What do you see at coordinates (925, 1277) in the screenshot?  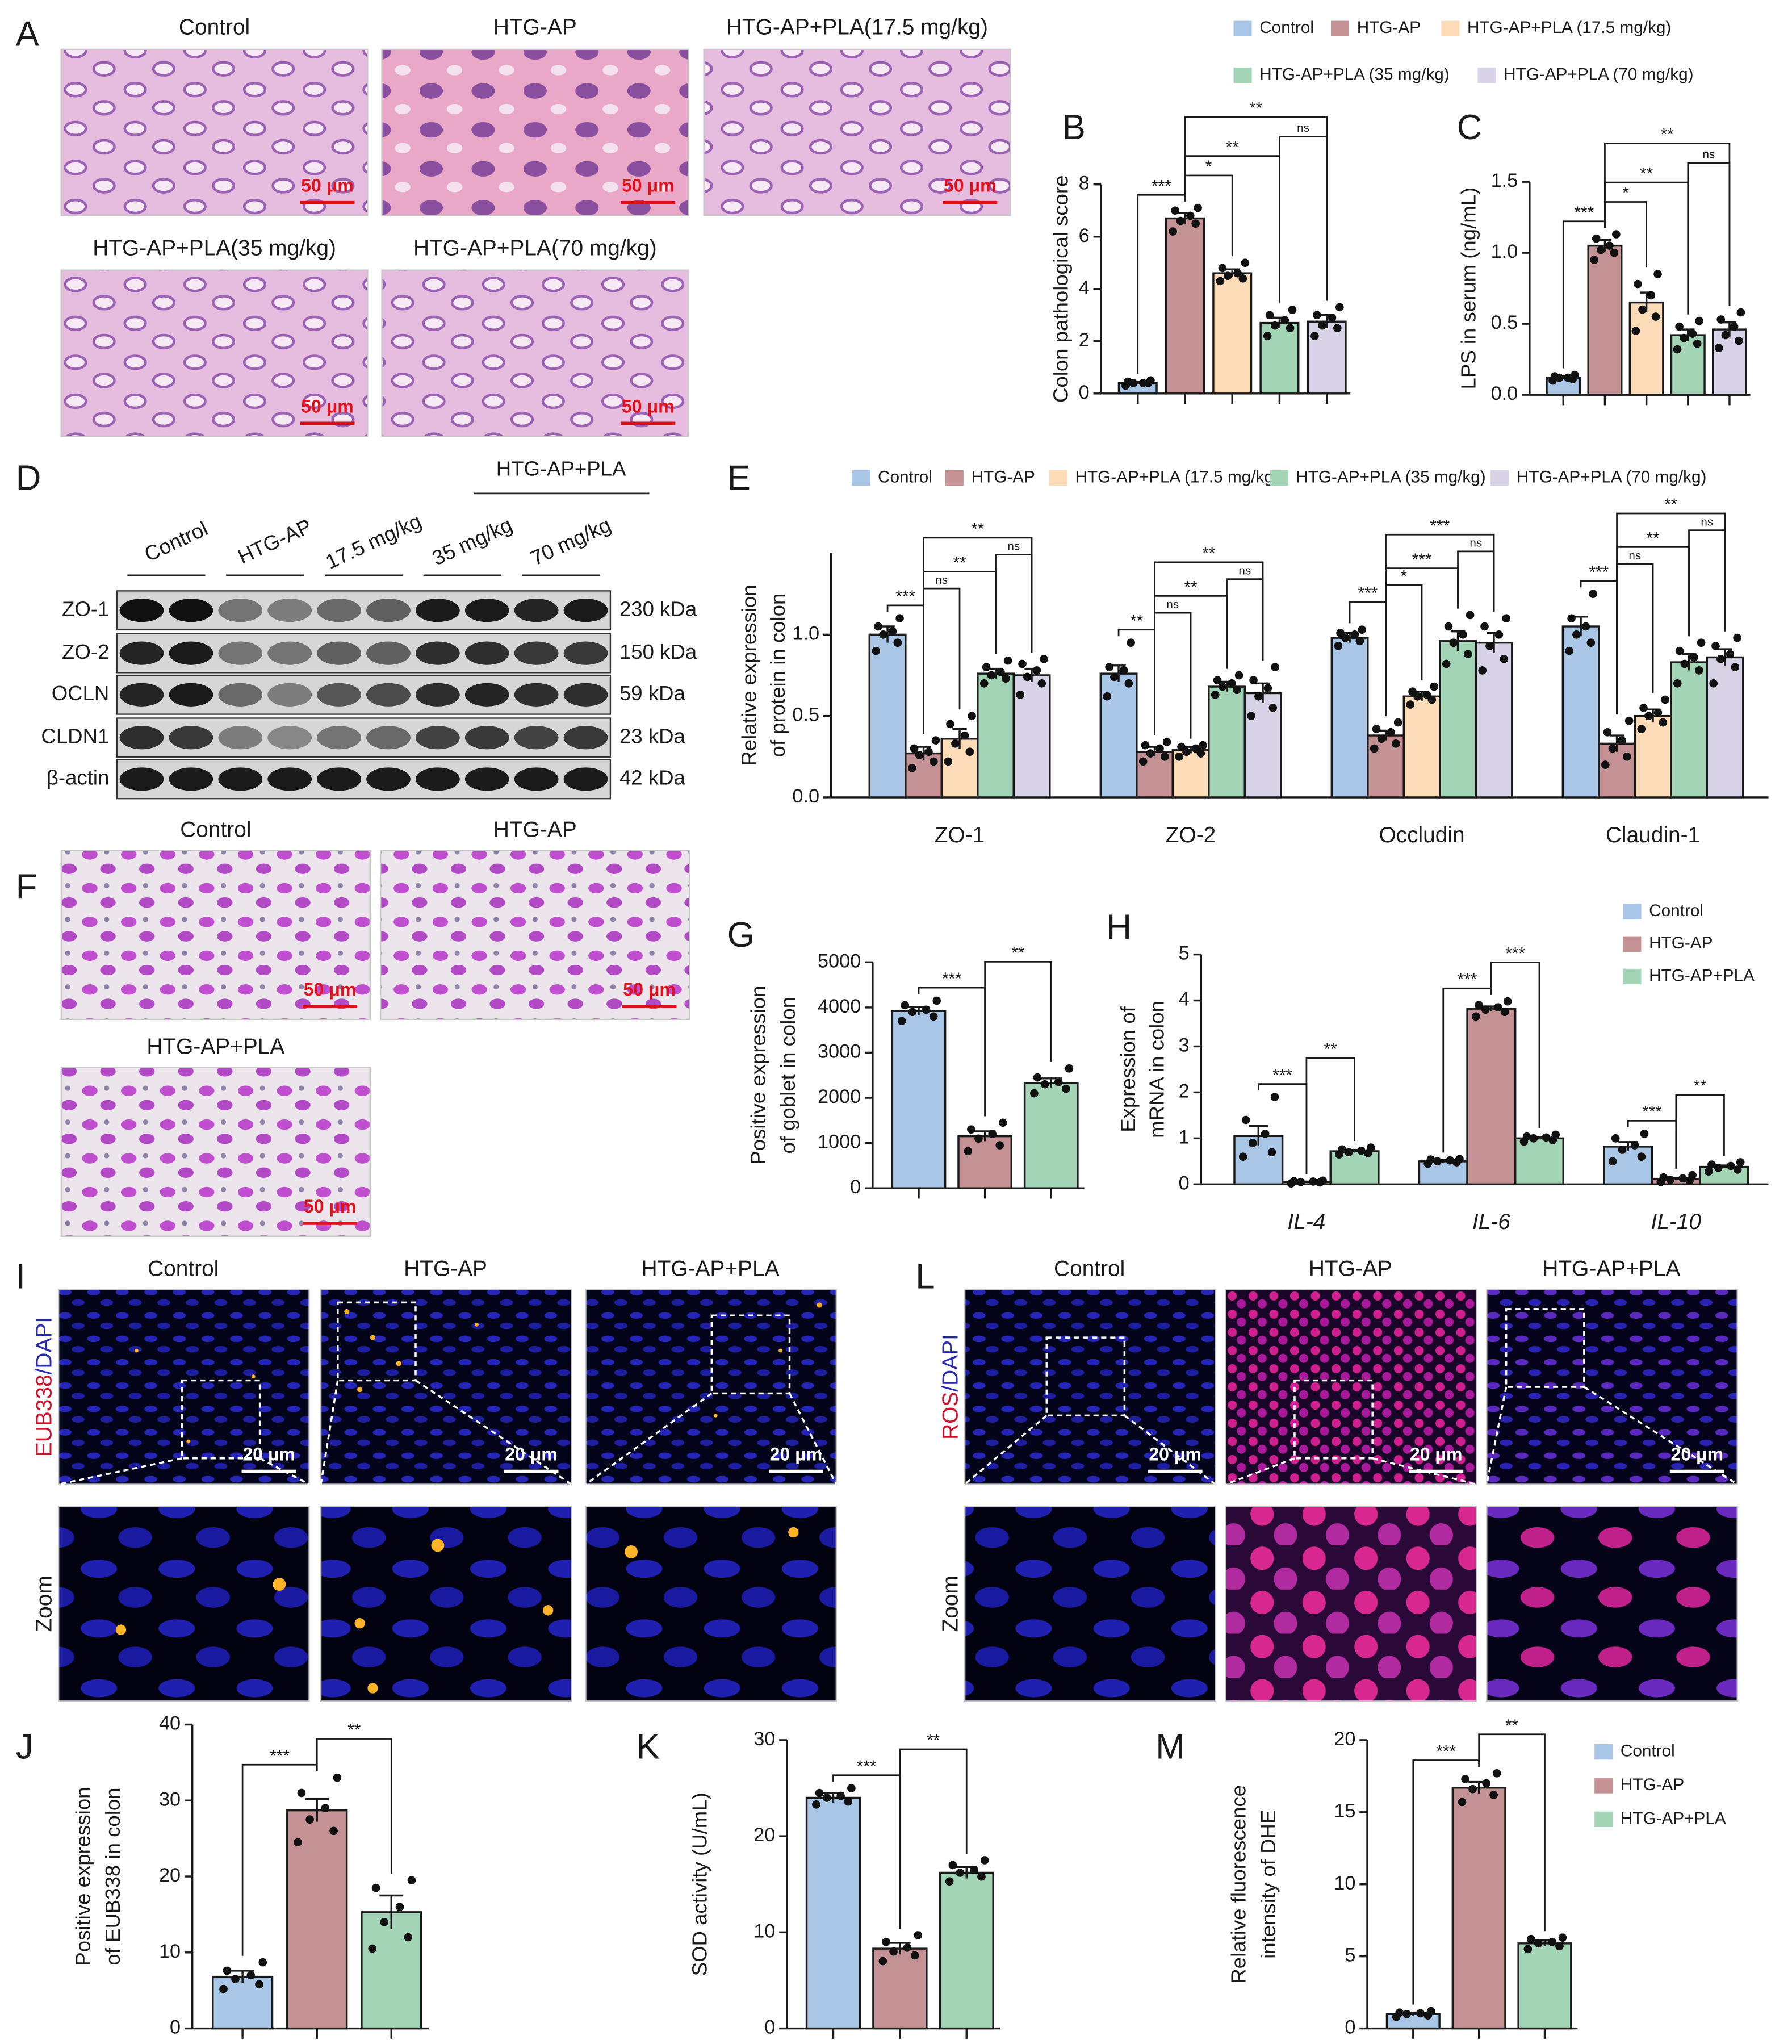 I see `panel-letter: L` at bounding box center [925, 1277].